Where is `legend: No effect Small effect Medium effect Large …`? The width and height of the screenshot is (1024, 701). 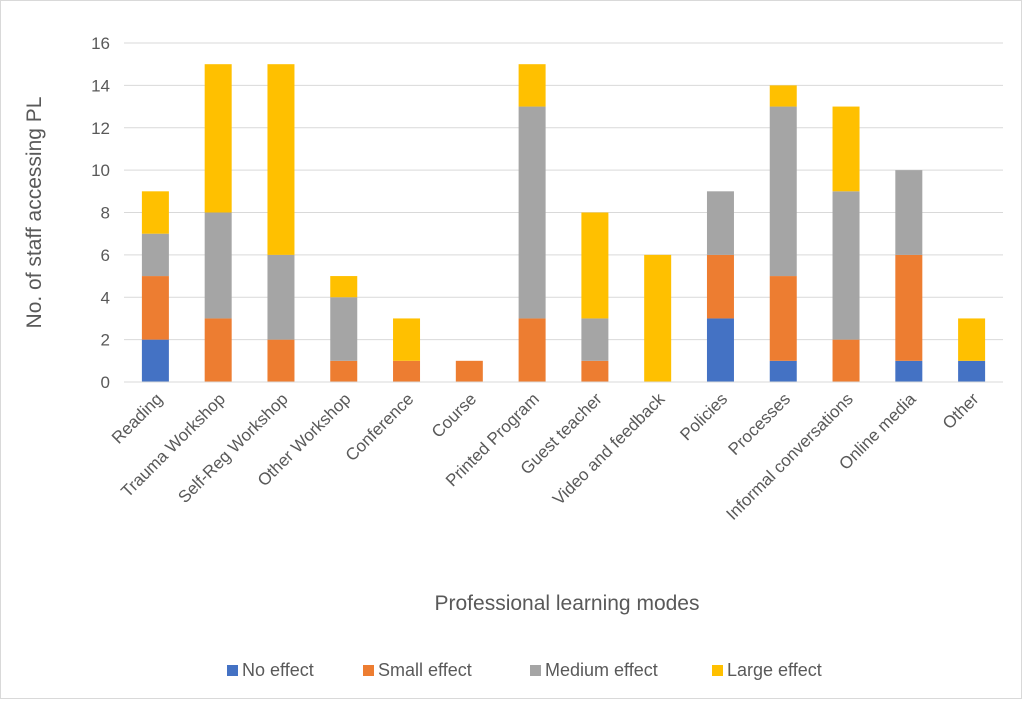 legend: No effect Small effect Medium effect Large … is located at coordinates (524, 670).